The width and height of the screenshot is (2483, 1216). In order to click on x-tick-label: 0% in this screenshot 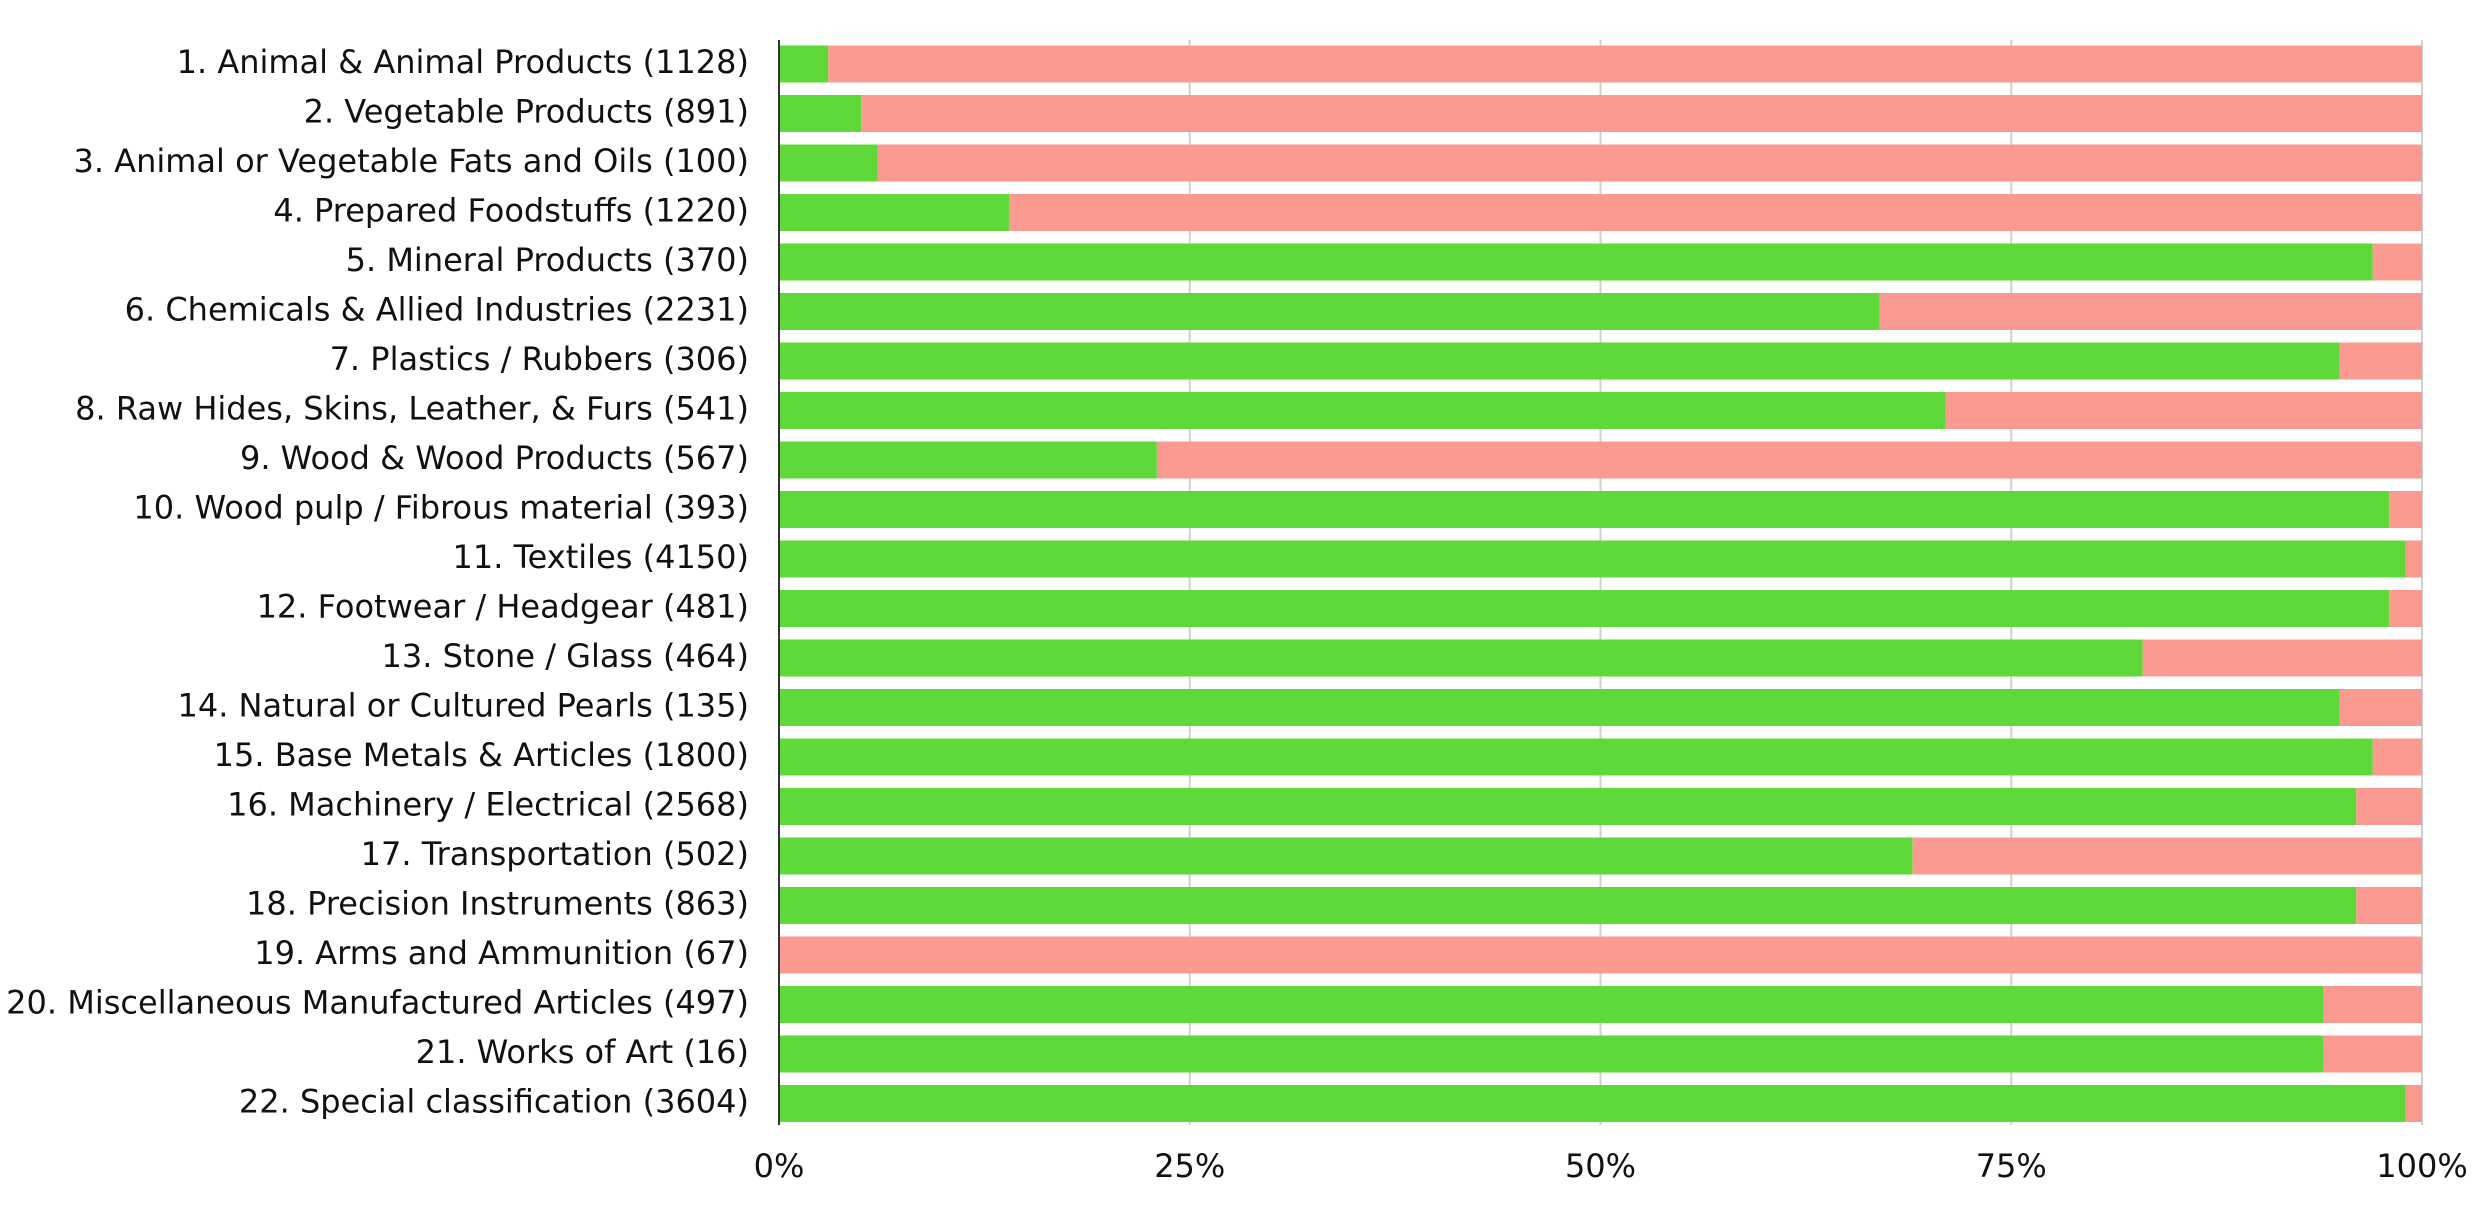, I will do `click(779, 1166)`.